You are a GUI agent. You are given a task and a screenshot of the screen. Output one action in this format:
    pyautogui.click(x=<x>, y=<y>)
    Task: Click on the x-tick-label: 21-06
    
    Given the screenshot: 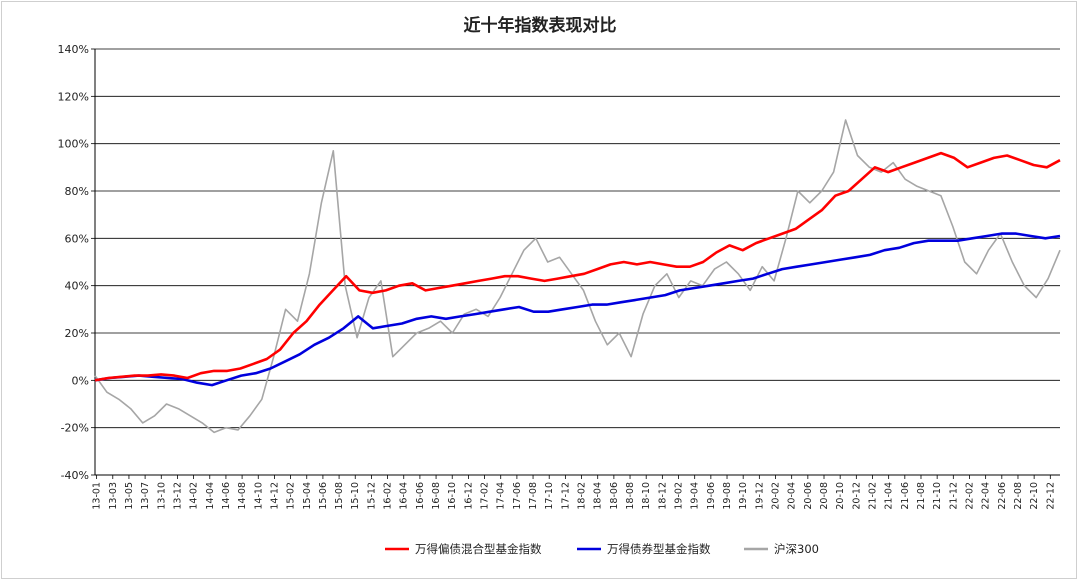 What is the action you would take?
    pyautogui.click(x=905, y=496)
    